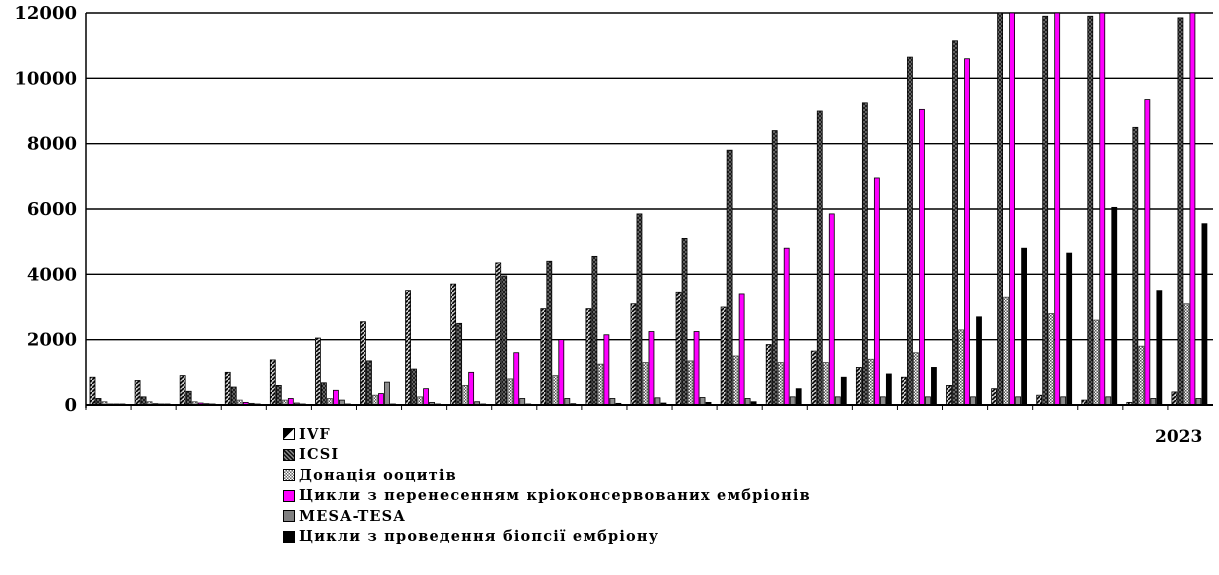  I want to click on y-tick-label: 8000, so click(52, 144).